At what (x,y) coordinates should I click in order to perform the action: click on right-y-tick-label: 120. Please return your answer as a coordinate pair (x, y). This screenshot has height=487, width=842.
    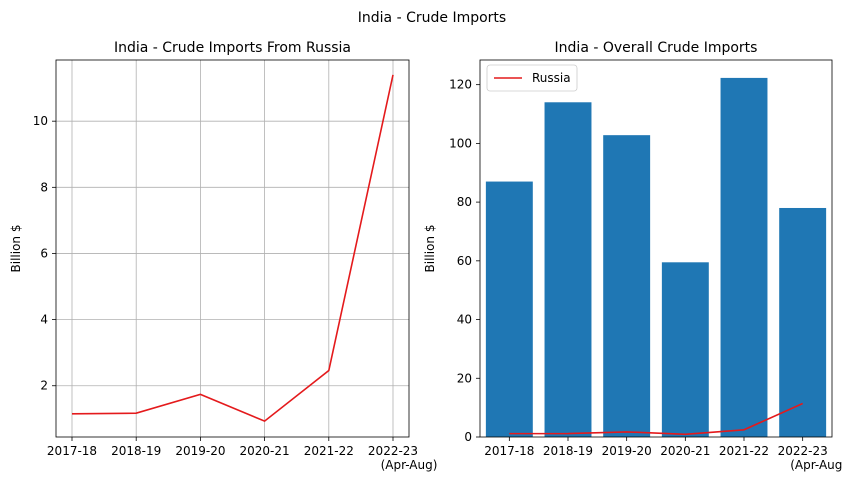
    Looking at the image, I should click on (460, 85).